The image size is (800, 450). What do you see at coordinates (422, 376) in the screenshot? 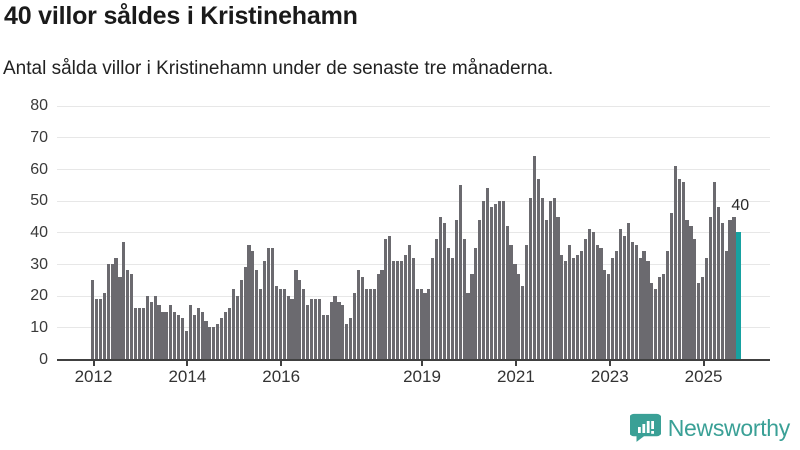
I see `x-axis-tick-label: 2019` at bounding box center [422, 376].